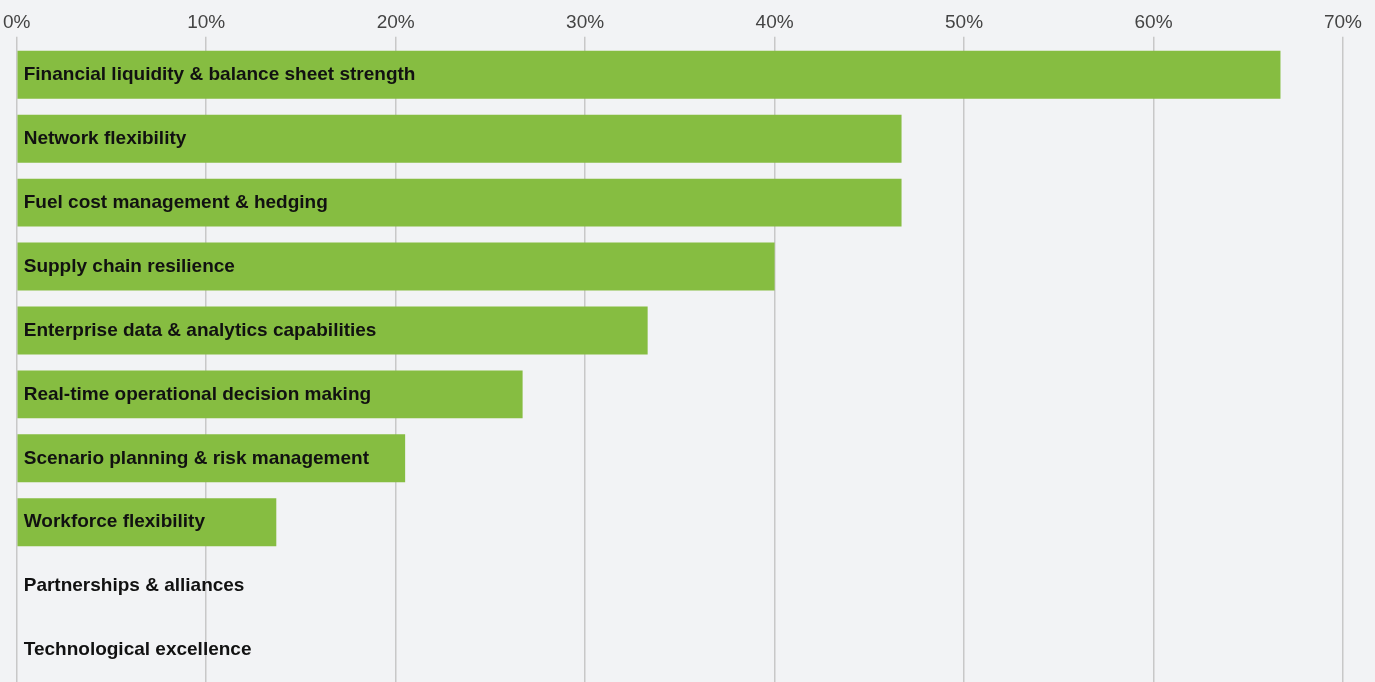 The width and height of the screenshot is (1375, 682). What do you see at coordinates (114, 521) in the screenshot?
I see `y-tick-label: Workforce flexibility` at bounding box center [114, 521].